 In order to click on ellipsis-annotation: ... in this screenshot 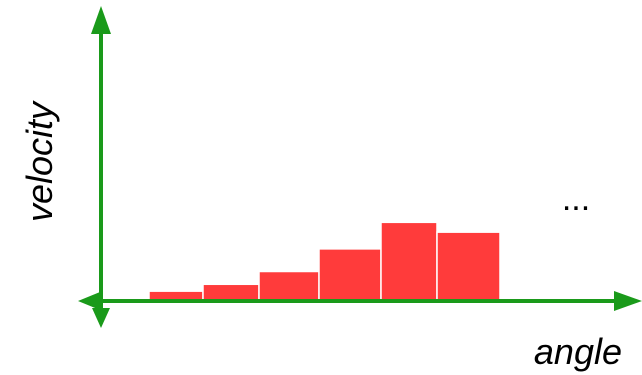, I will do `click(576, 199)`.